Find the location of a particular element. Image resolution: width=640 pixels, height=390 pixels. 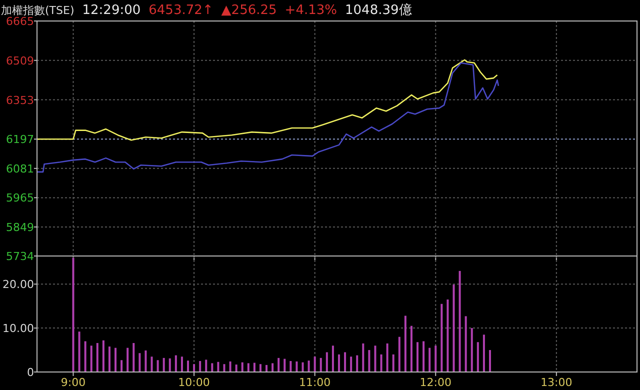

x-tick-label: 11:00 is located at coordinates (314, 382).